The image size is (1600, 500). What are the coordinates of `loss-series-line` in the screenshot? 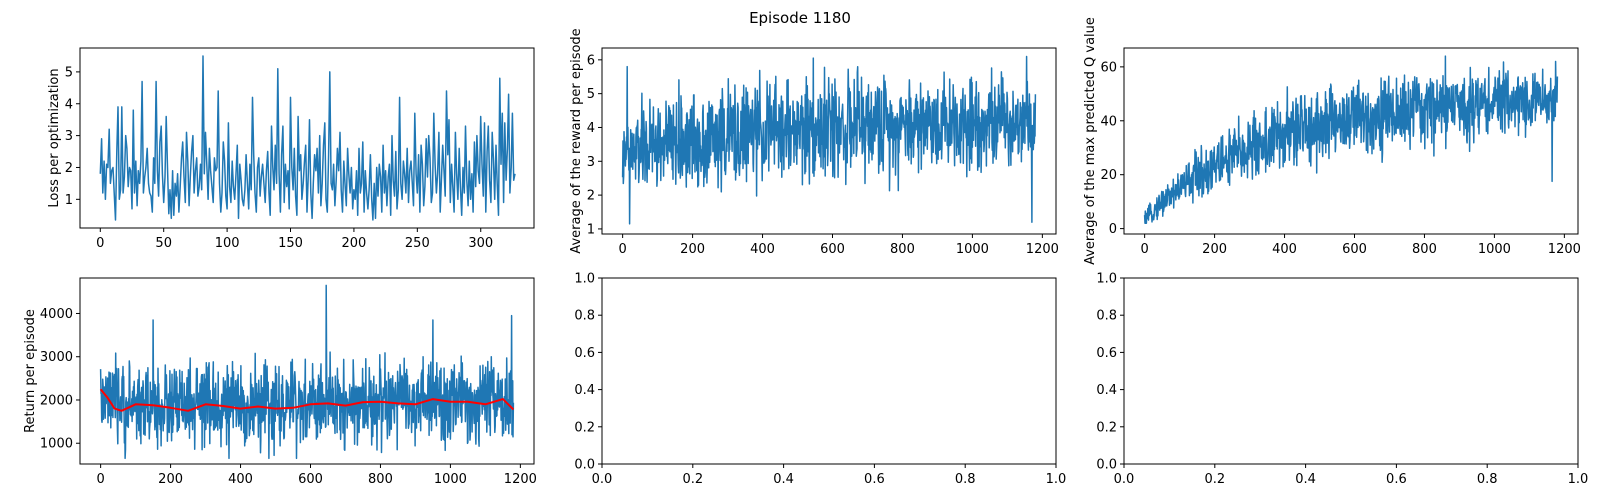 It's located at (307, 138).